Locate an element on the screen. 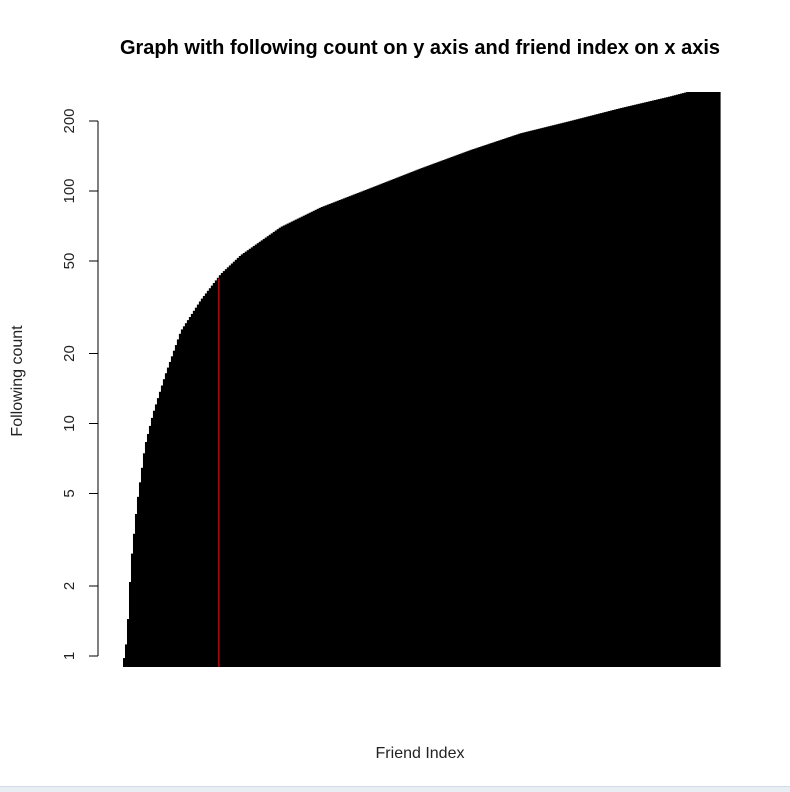  y-tick-label: 200 is located at coordinates (69, 120).